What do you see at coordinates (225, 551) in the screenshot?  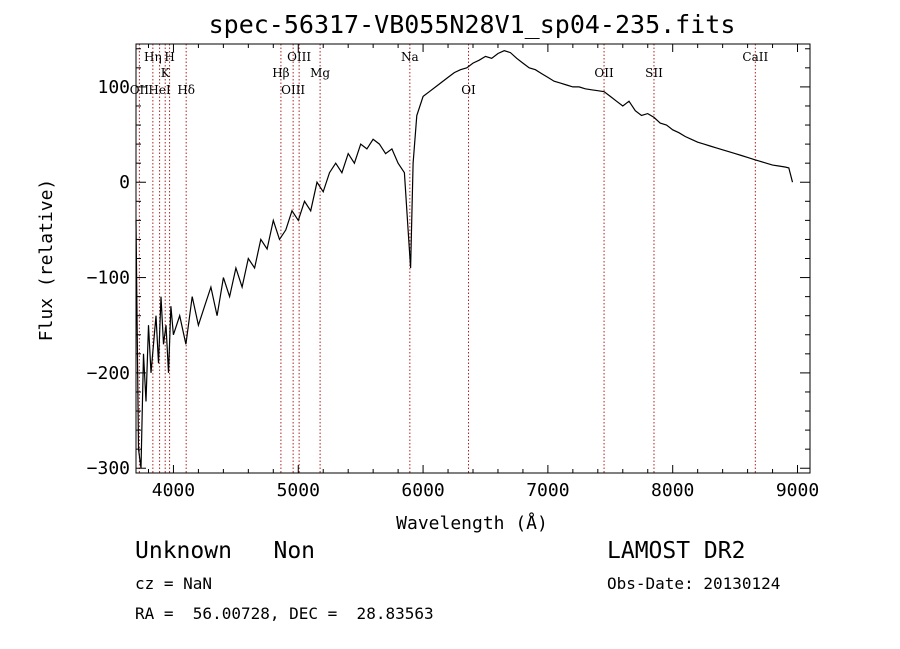 I see `object-class: Unknown Non` at bounding box center [225, 551].